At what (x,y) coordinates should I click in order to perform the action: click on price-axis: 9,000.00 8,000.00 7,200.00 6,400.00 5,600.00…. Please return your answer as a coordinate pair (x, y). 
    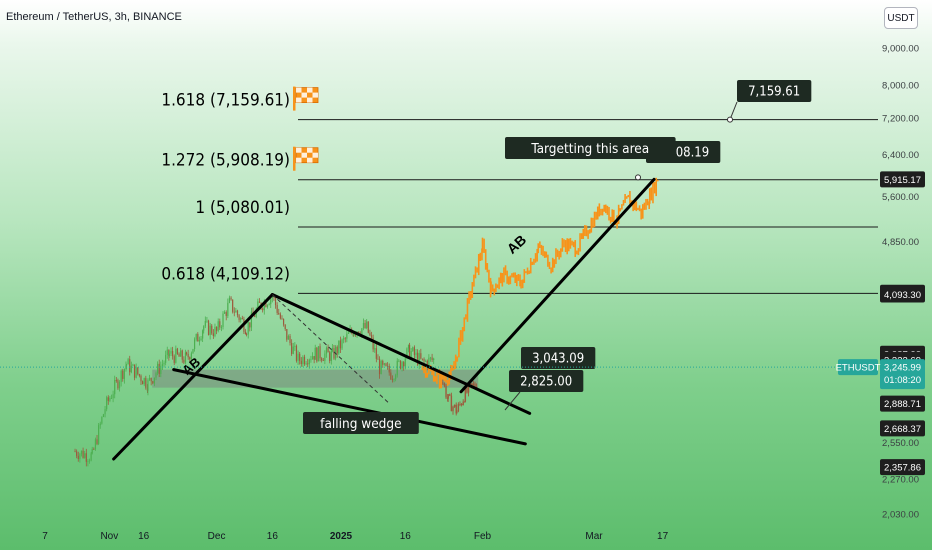
    Looking at the image, I should click on (900, 282).